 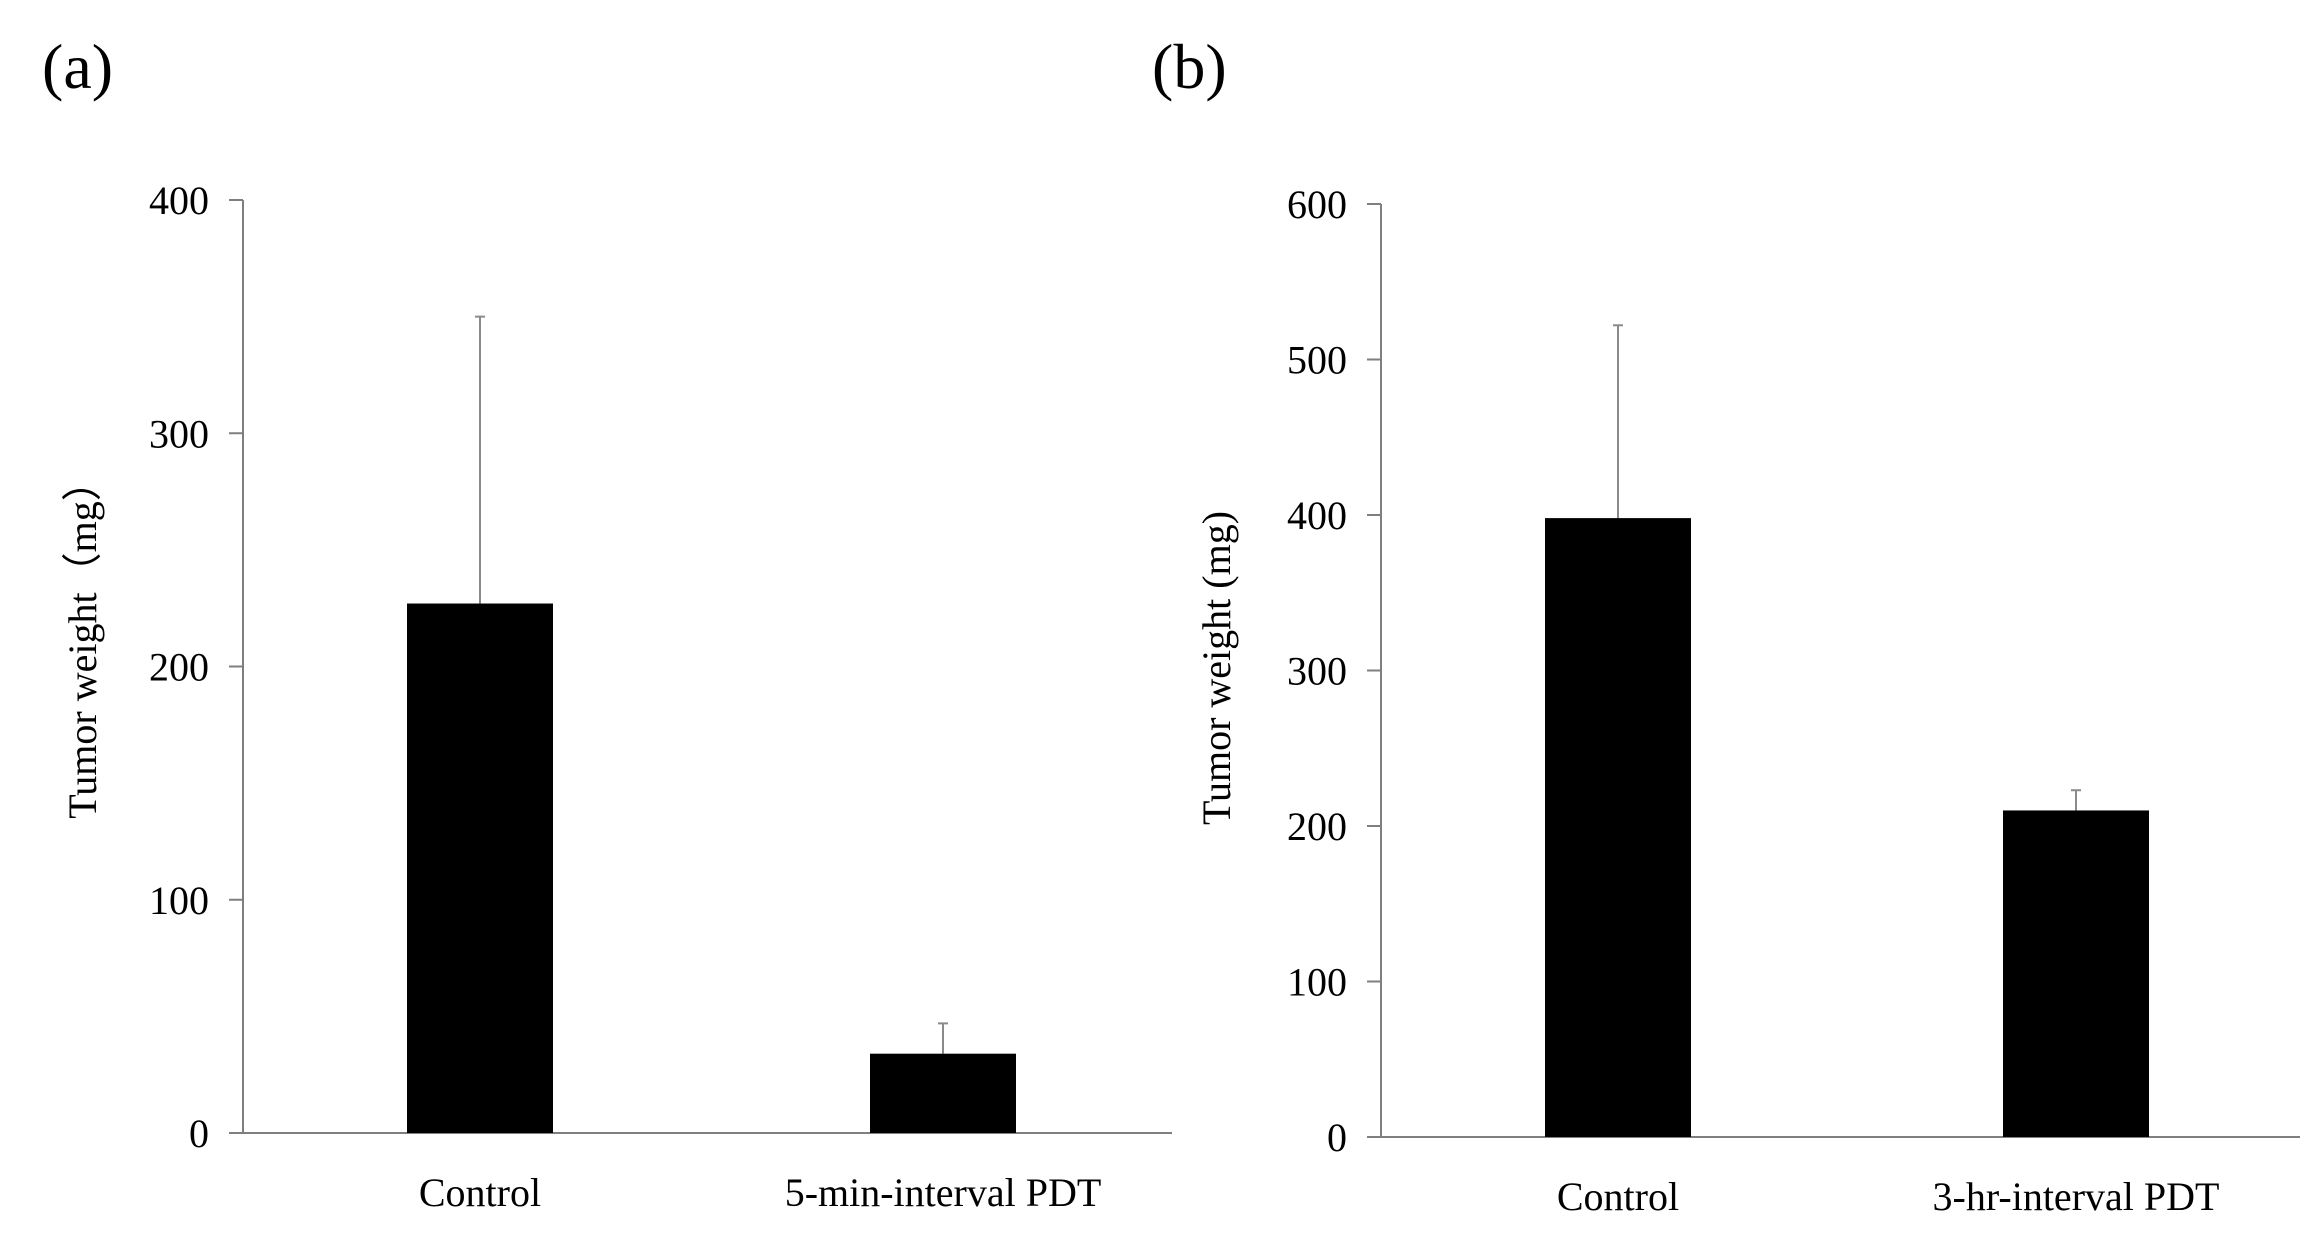 I want to click on y-ticks-a: 0 100 200 300 400, so click(x=196, y=667).